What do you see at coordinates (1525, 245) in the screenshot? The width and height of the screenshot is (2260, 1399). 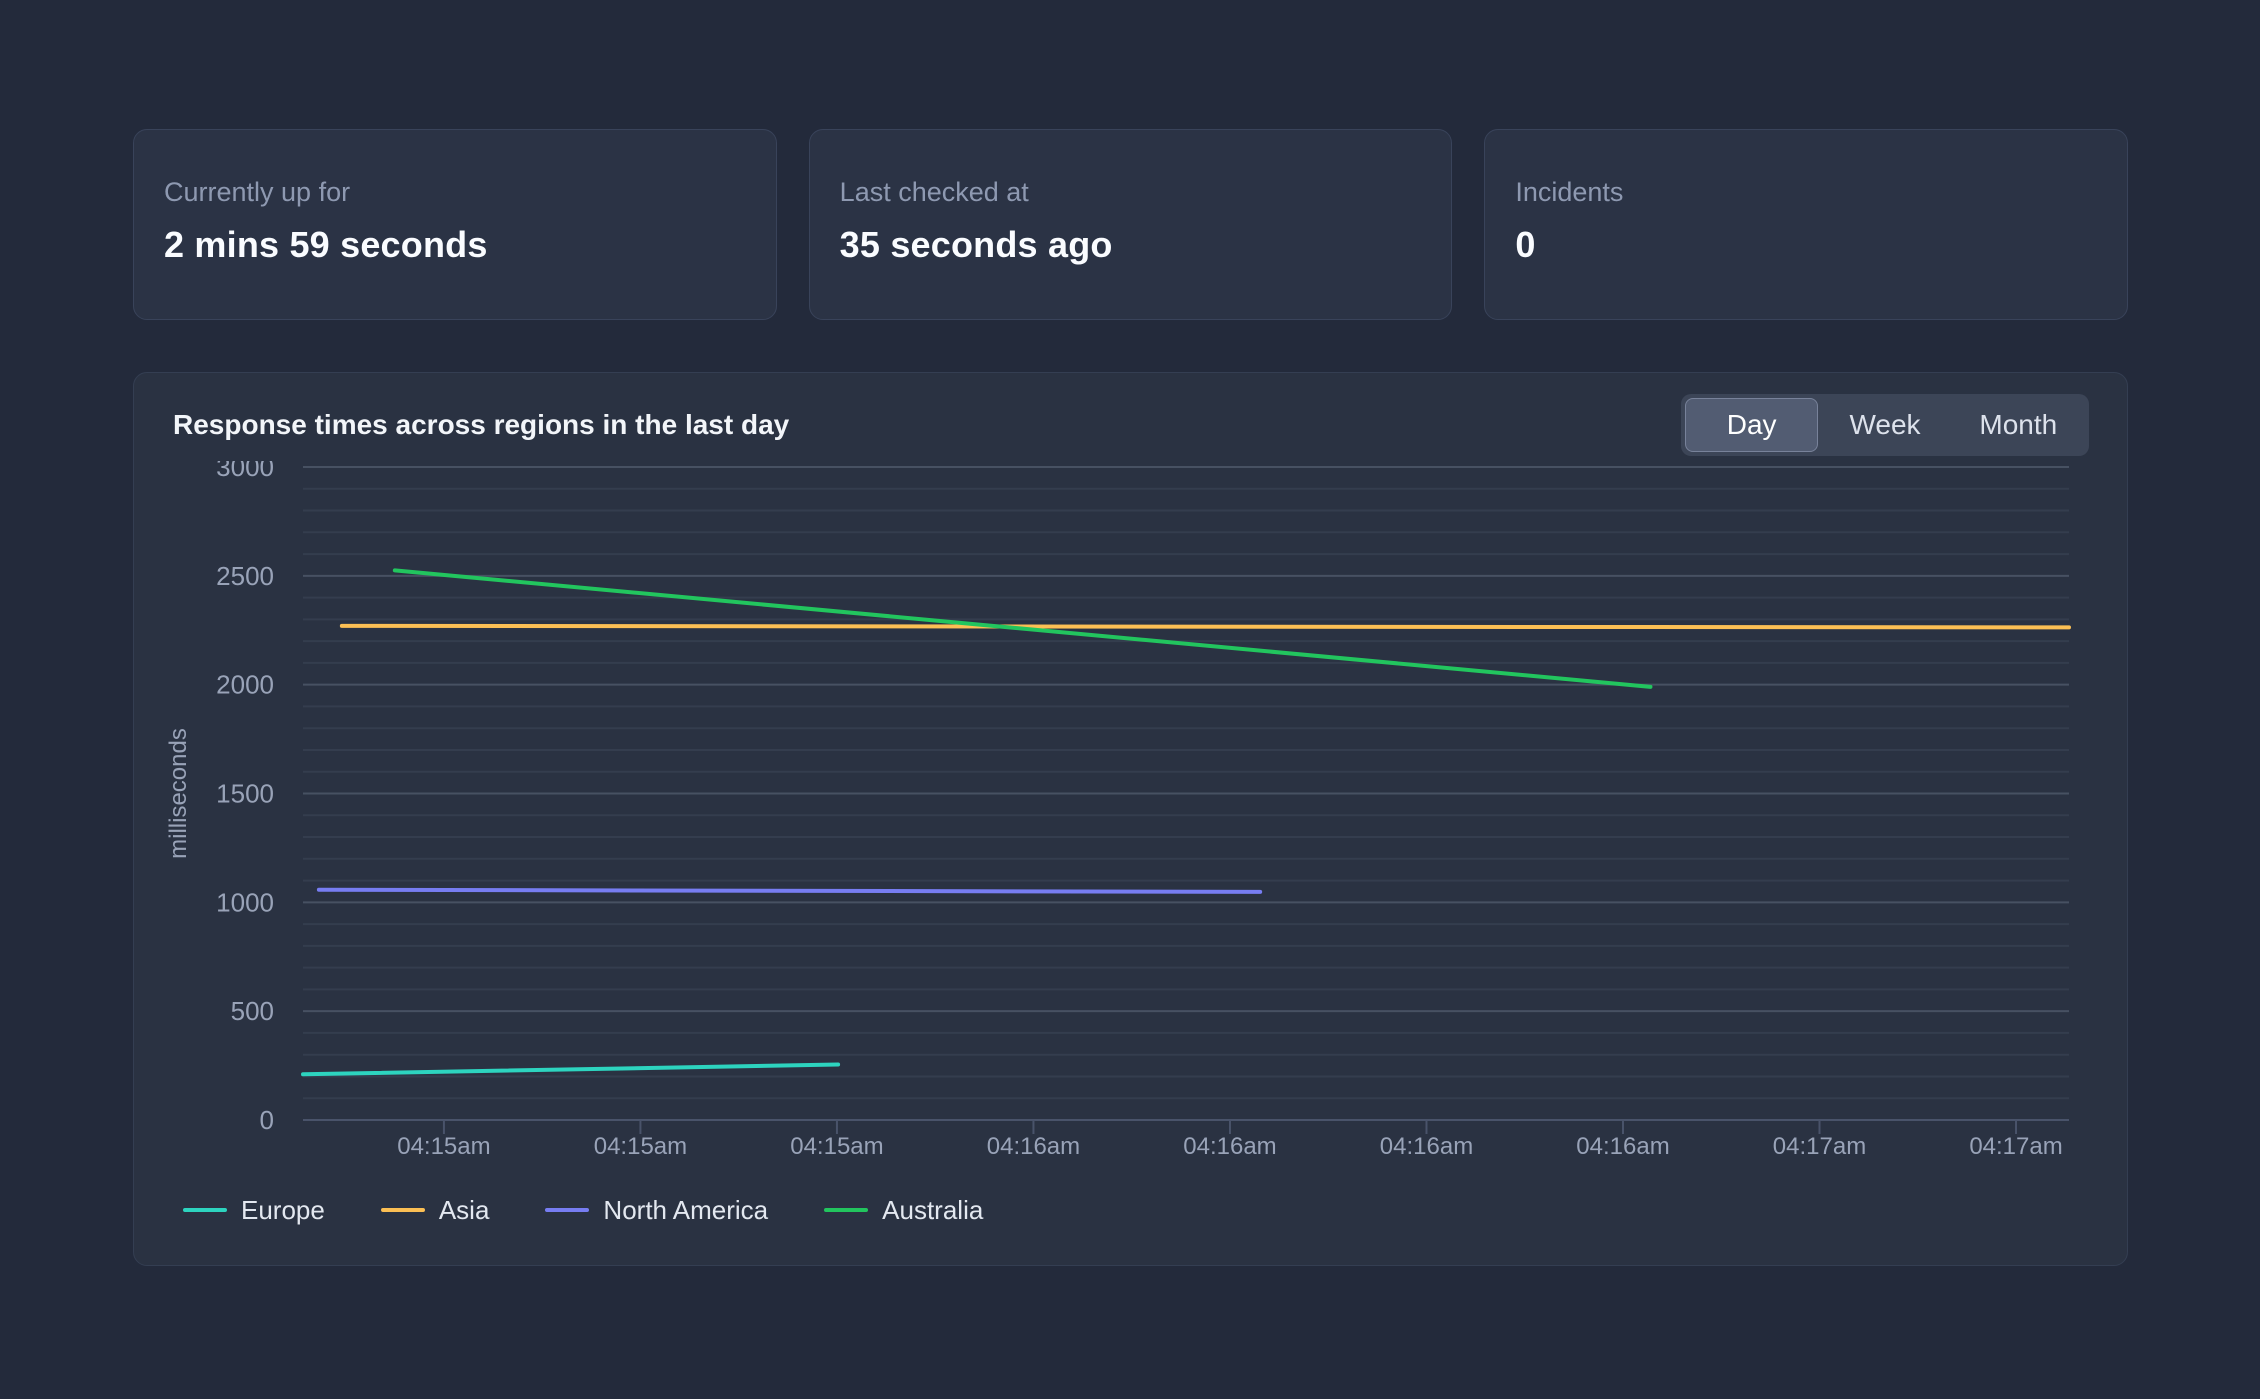 I see `stat-value: 0` at bounding box center [1525, 245].